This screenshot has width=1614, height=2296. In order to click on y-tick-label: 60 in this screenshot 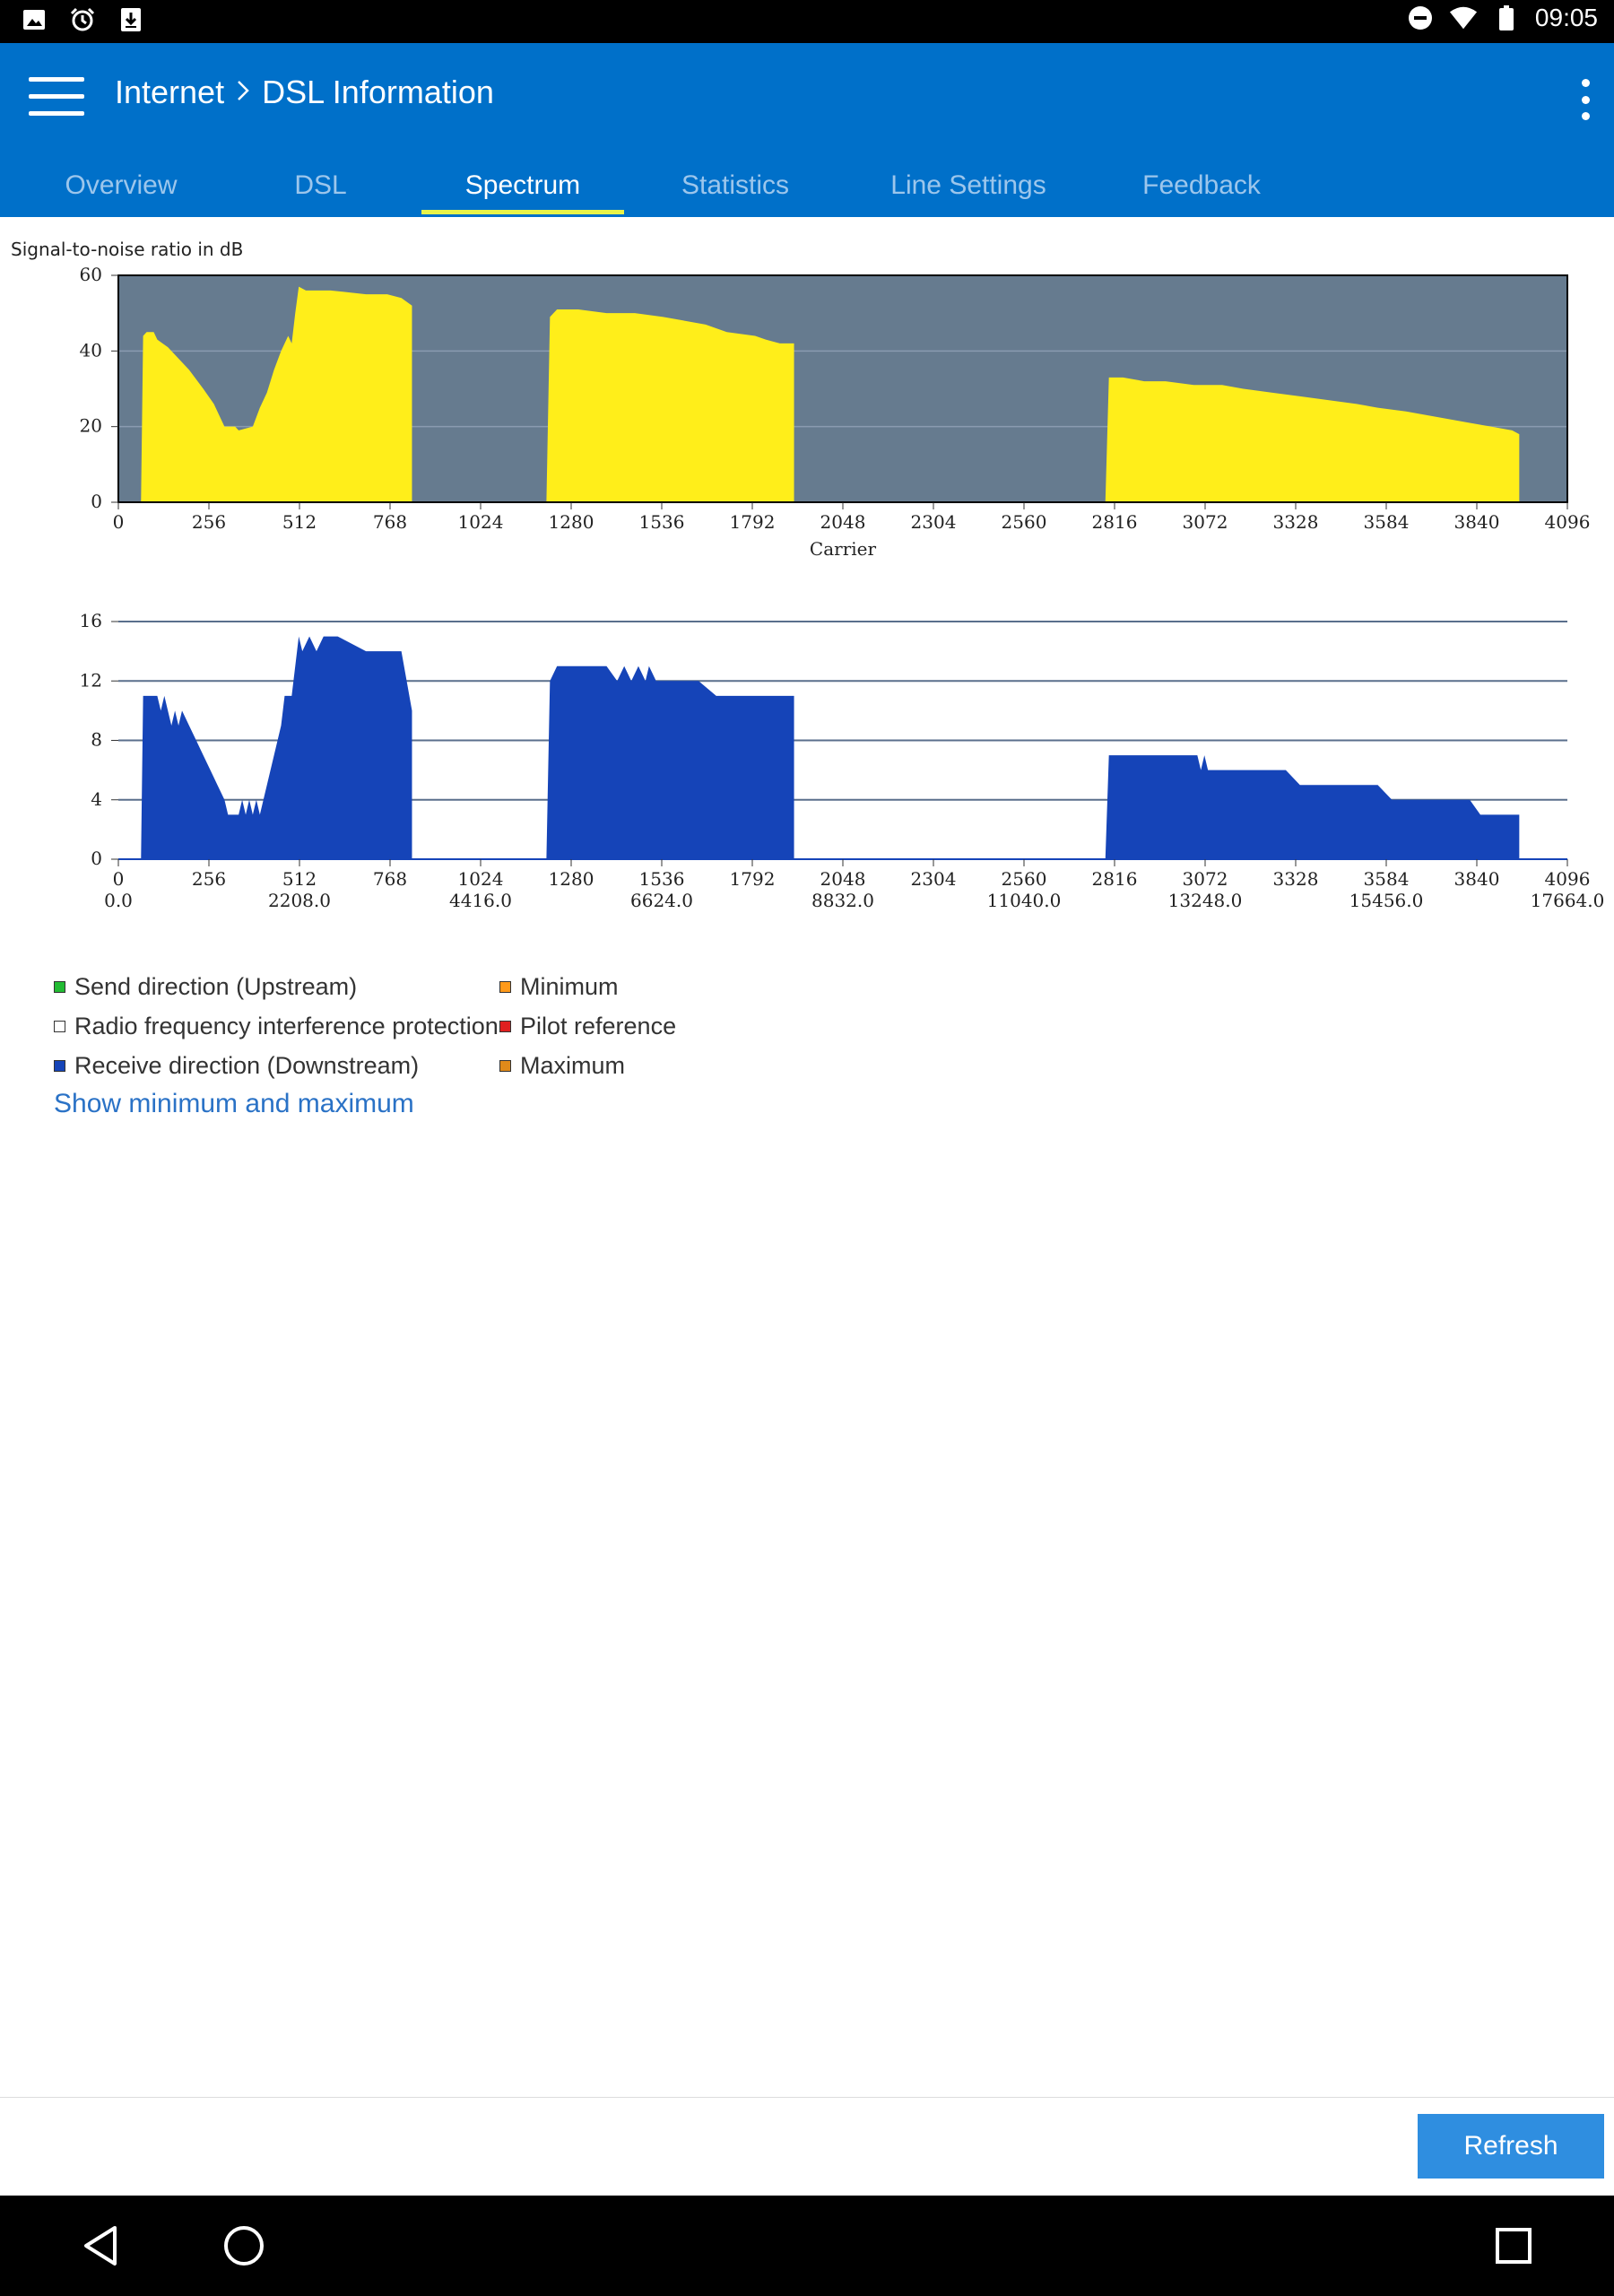, I will do `click(91, 274)`.